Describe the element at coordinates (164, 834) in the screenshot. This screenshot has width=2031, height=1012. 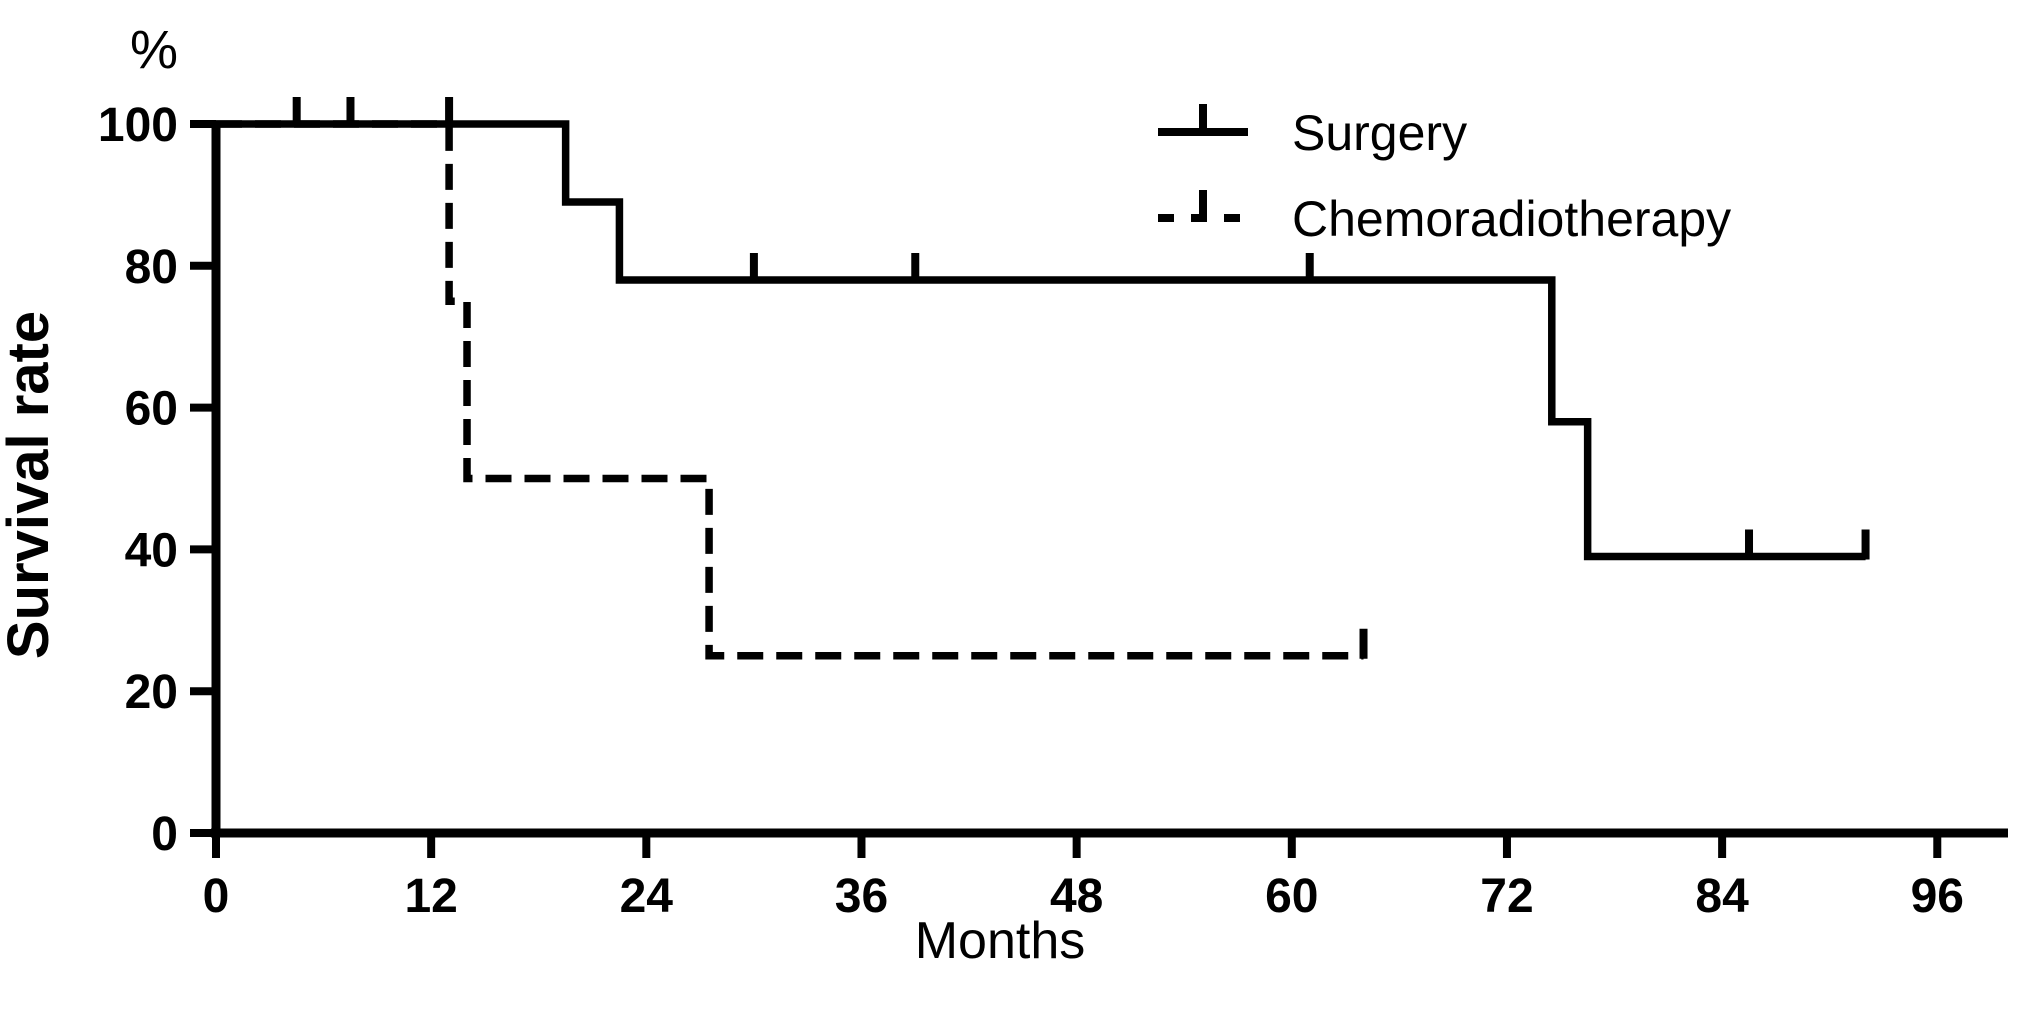
I see `y-tick-label: 0` at that location.